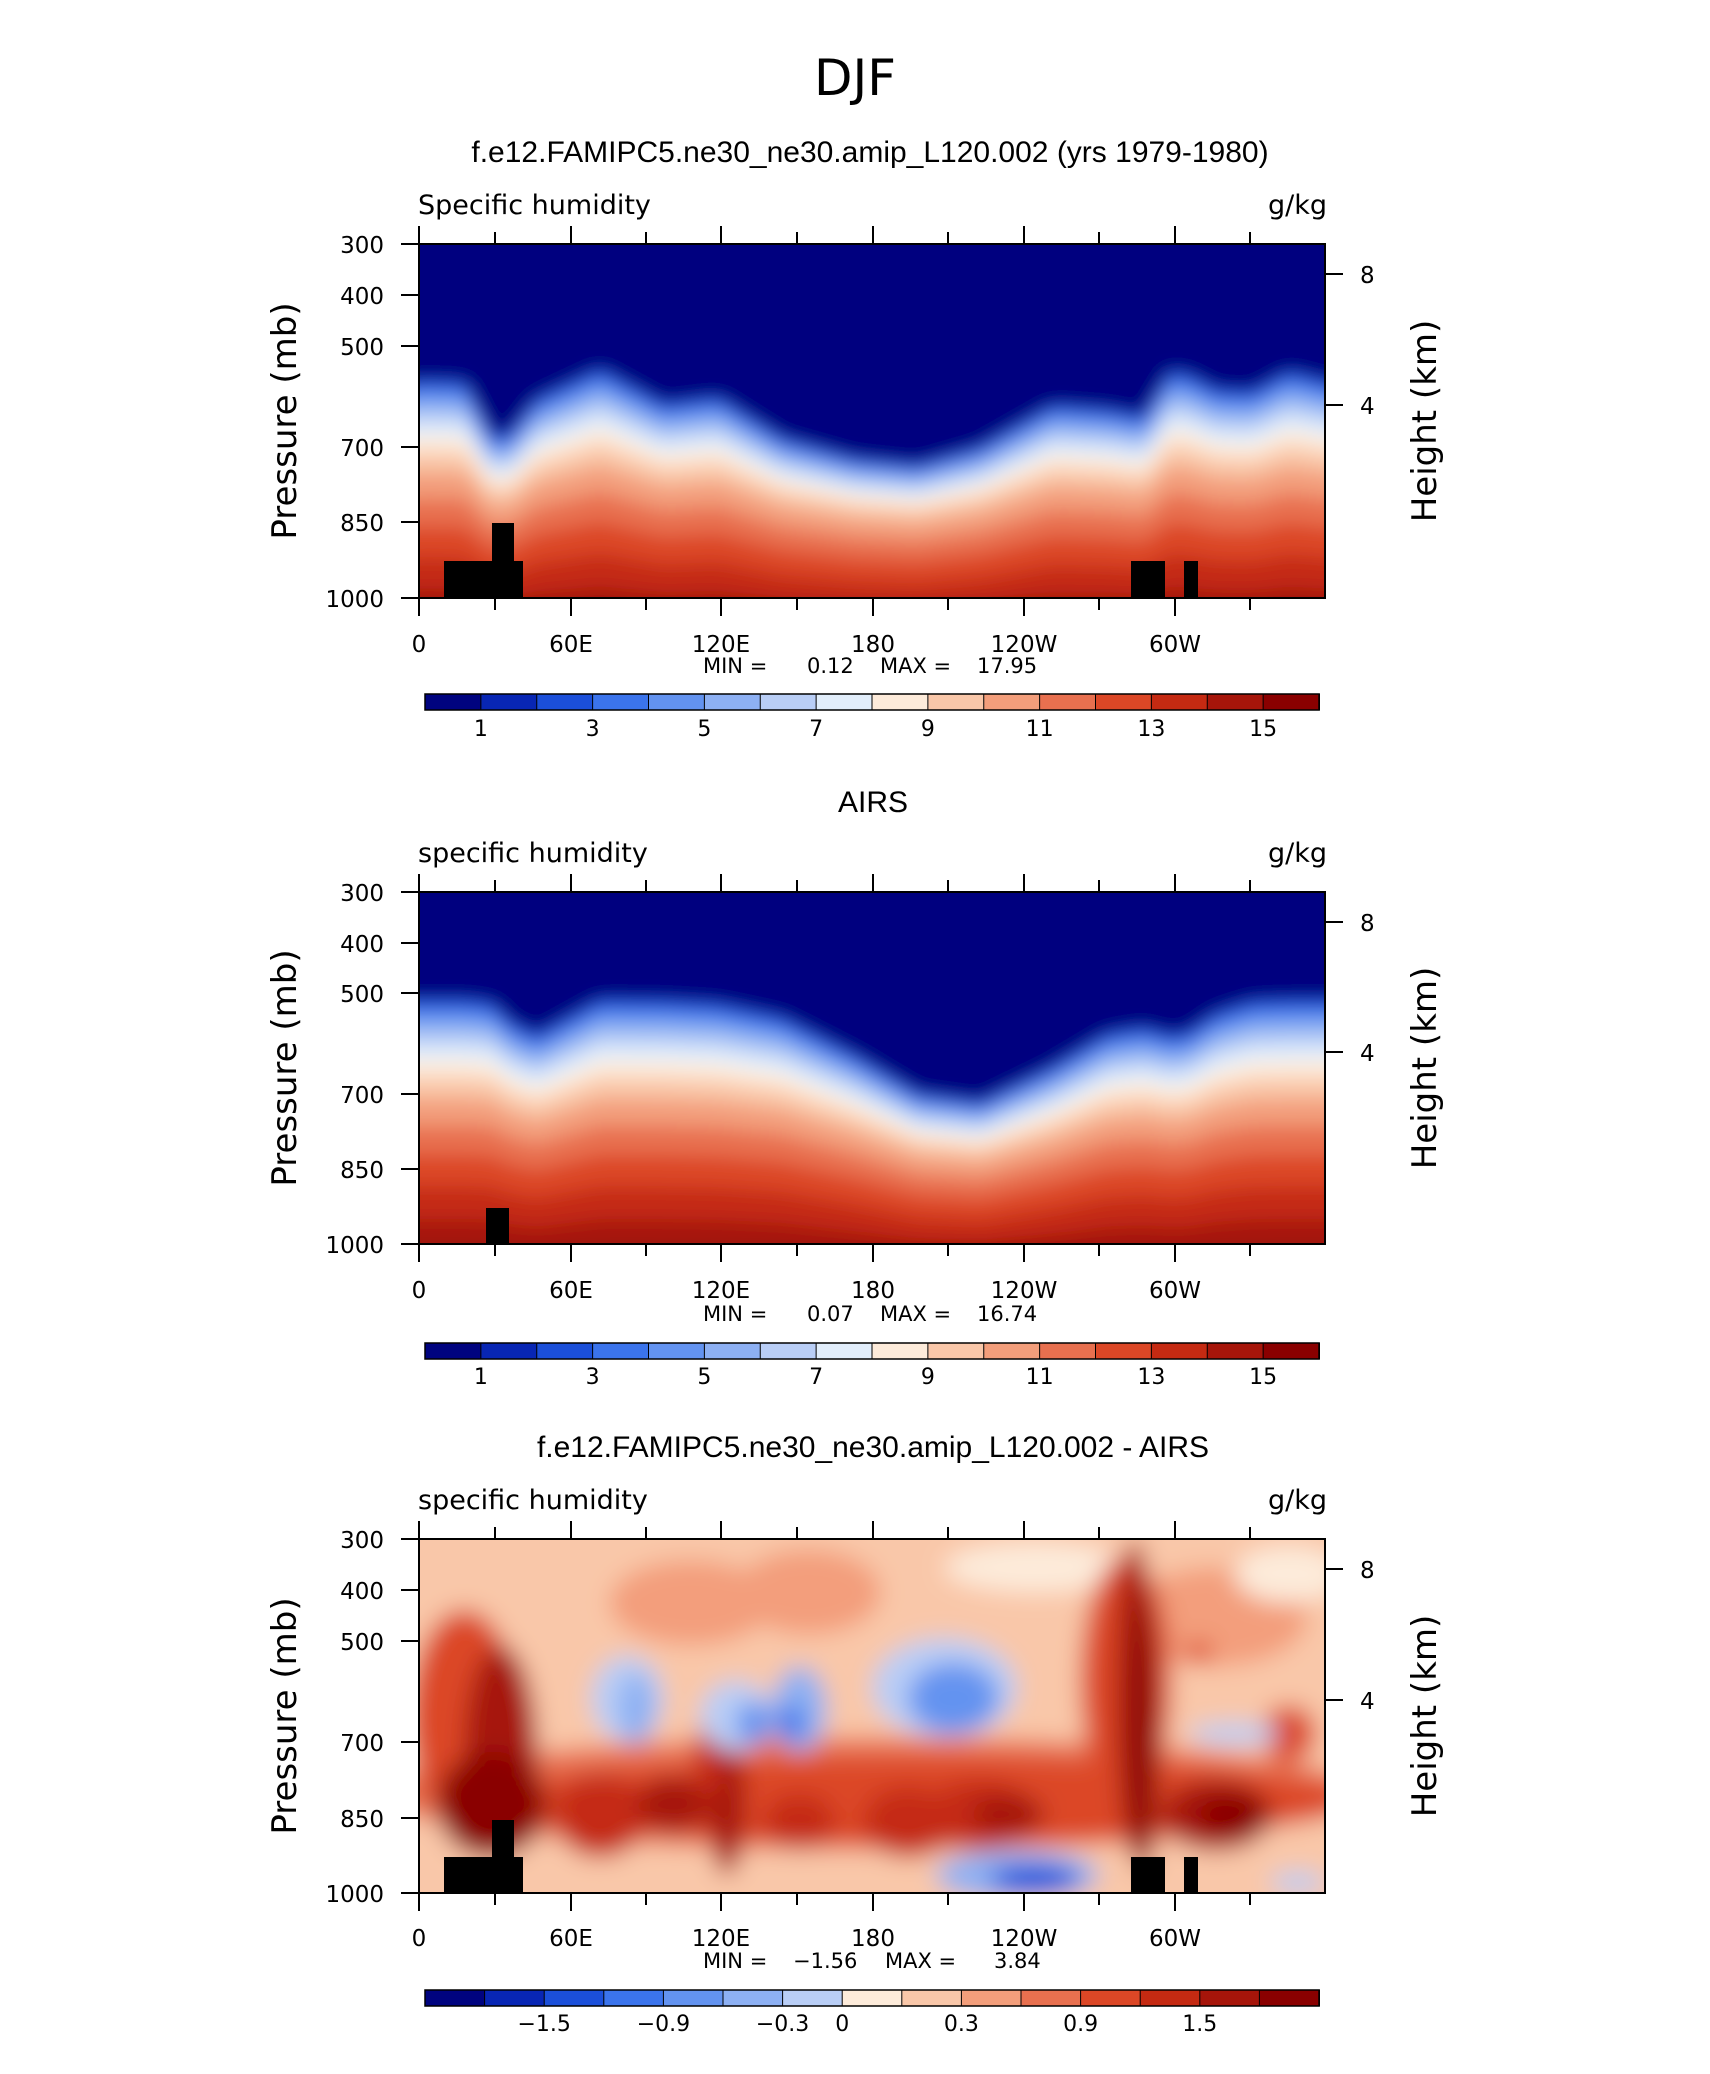 The height and width of the screenshot is (2074, 1710). I want to click on max-value: 3.84, so click(1017, 1961).